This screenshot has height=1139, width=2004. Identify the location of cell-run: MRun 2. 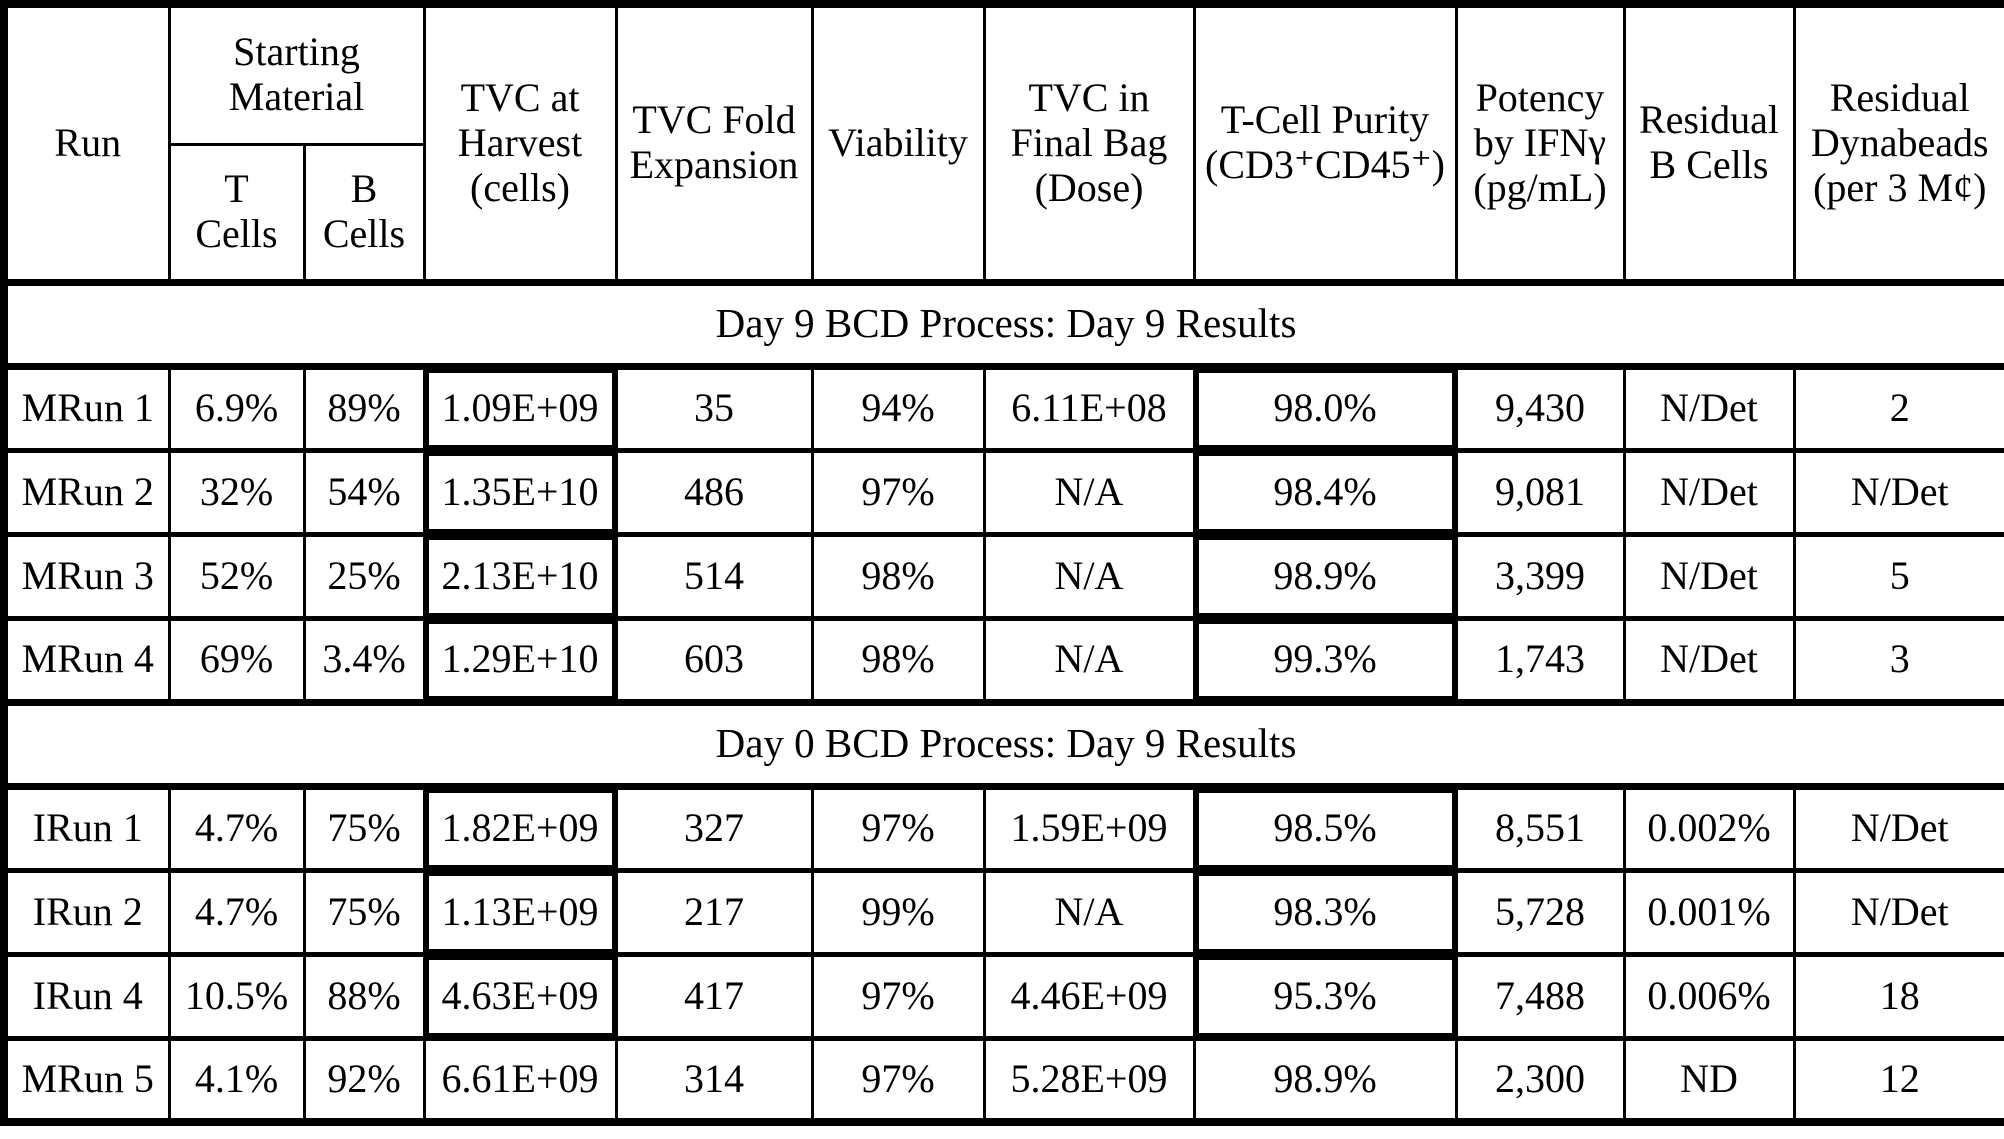
(86, 491).